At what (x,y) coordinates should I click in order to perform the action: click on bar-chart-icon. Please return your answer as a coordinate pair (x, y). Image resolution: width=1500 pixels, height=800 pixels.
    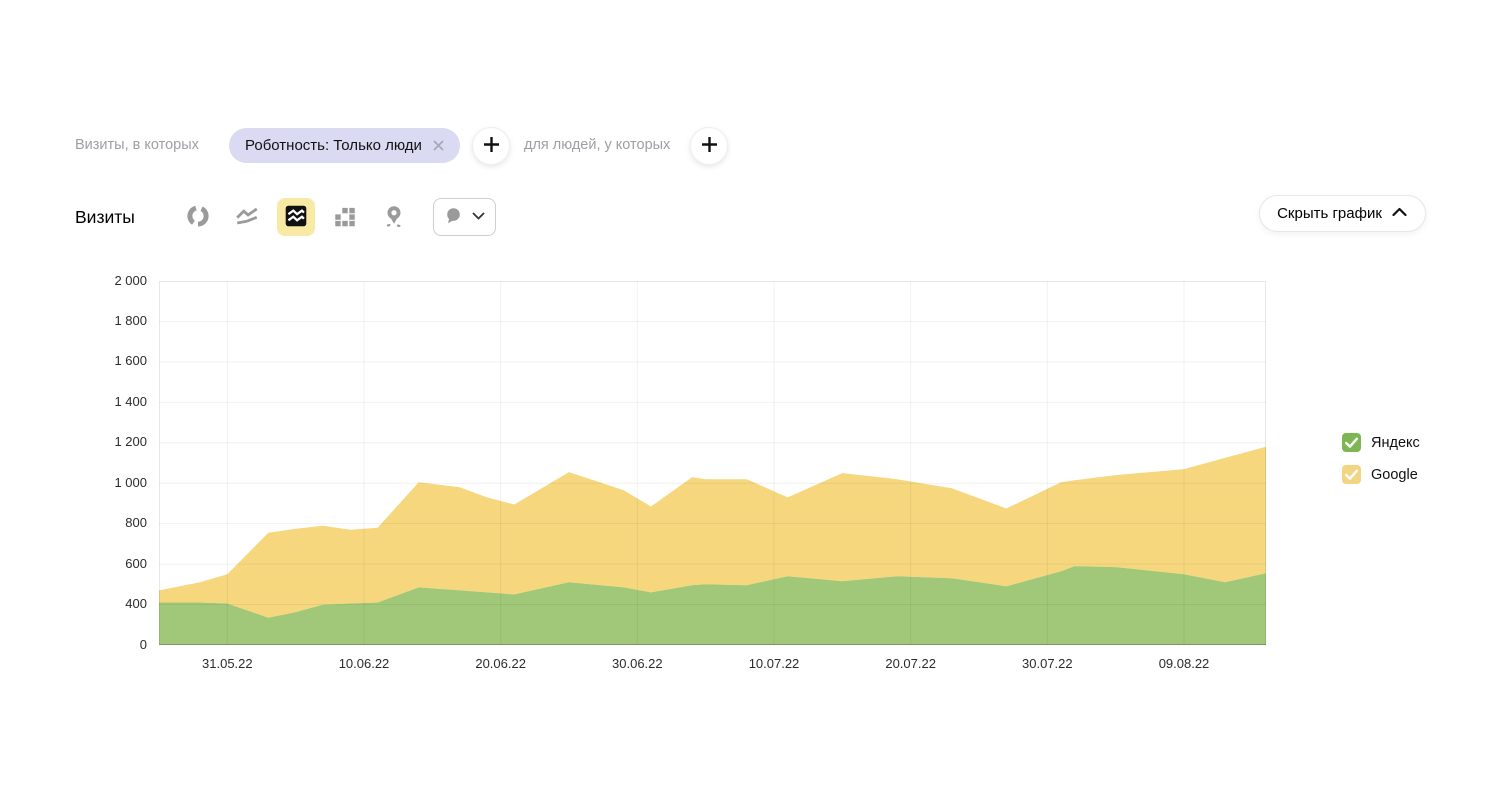
    Looking at the image, I should click on (345, 217).